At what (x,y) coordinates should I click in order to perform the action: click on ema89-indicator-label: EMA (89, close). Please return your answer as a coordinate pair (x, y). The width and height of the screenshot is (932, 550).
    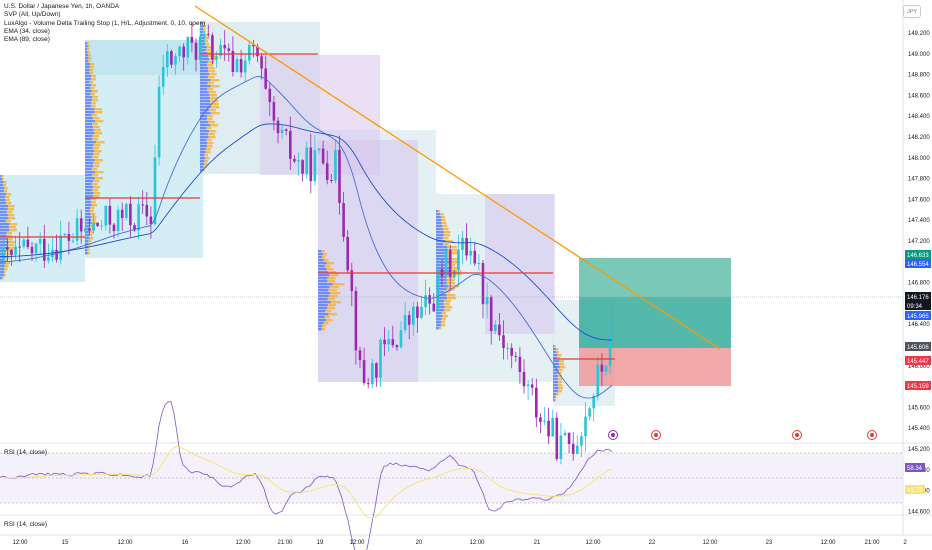
    Looking at the image, I should click on (27, 40).